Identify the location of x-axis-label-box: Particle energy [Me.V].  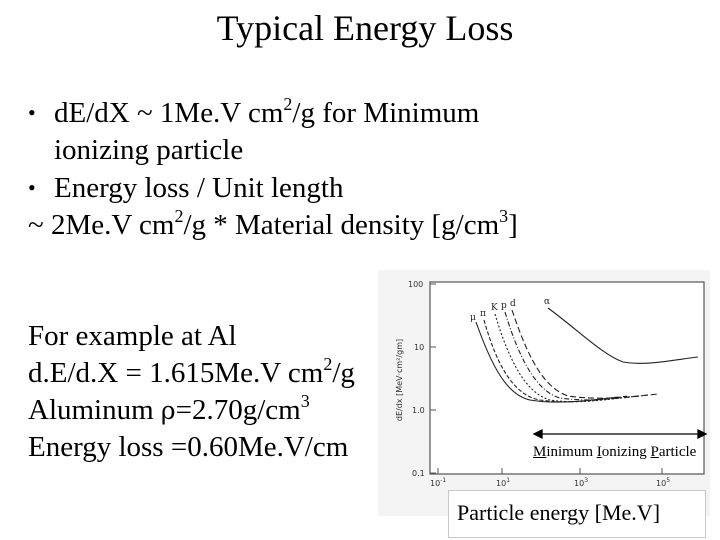
(577, 514).